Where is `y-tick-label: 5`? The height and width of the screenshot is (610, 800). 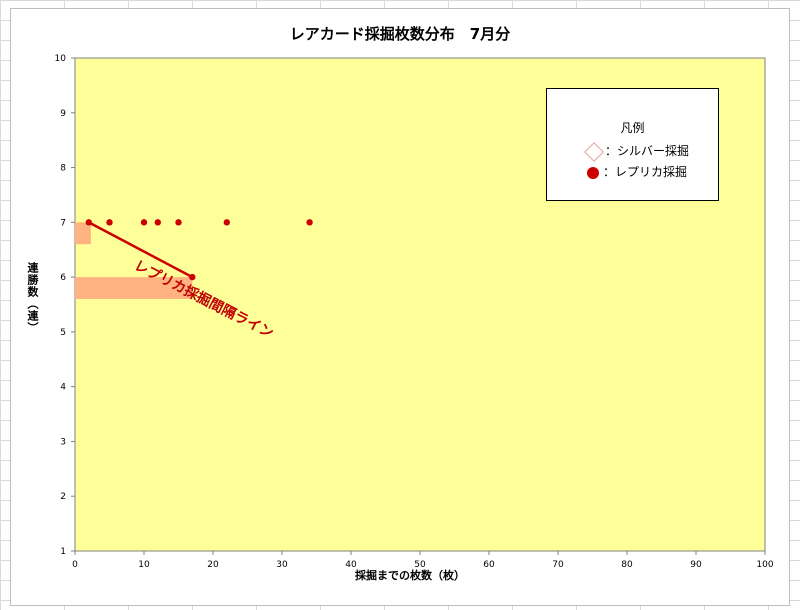 y-tick-label: 5 is located at coordinates (63, 333).